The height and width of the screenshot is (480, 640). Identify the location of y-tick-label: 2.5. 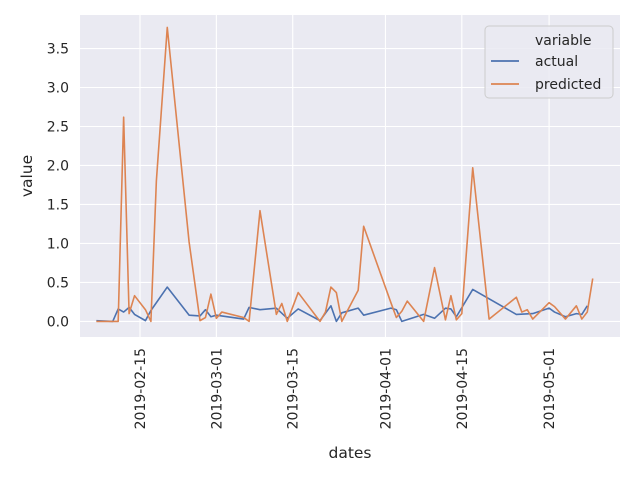
(58, 127).